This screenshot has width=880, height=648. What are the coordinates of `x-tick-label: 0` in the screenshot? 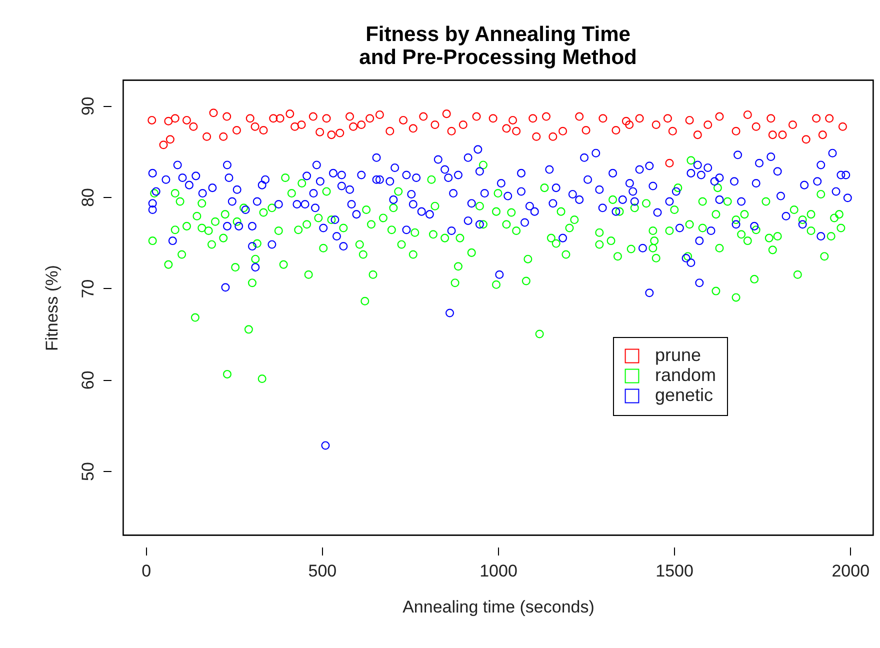 It's located at (147, 571).